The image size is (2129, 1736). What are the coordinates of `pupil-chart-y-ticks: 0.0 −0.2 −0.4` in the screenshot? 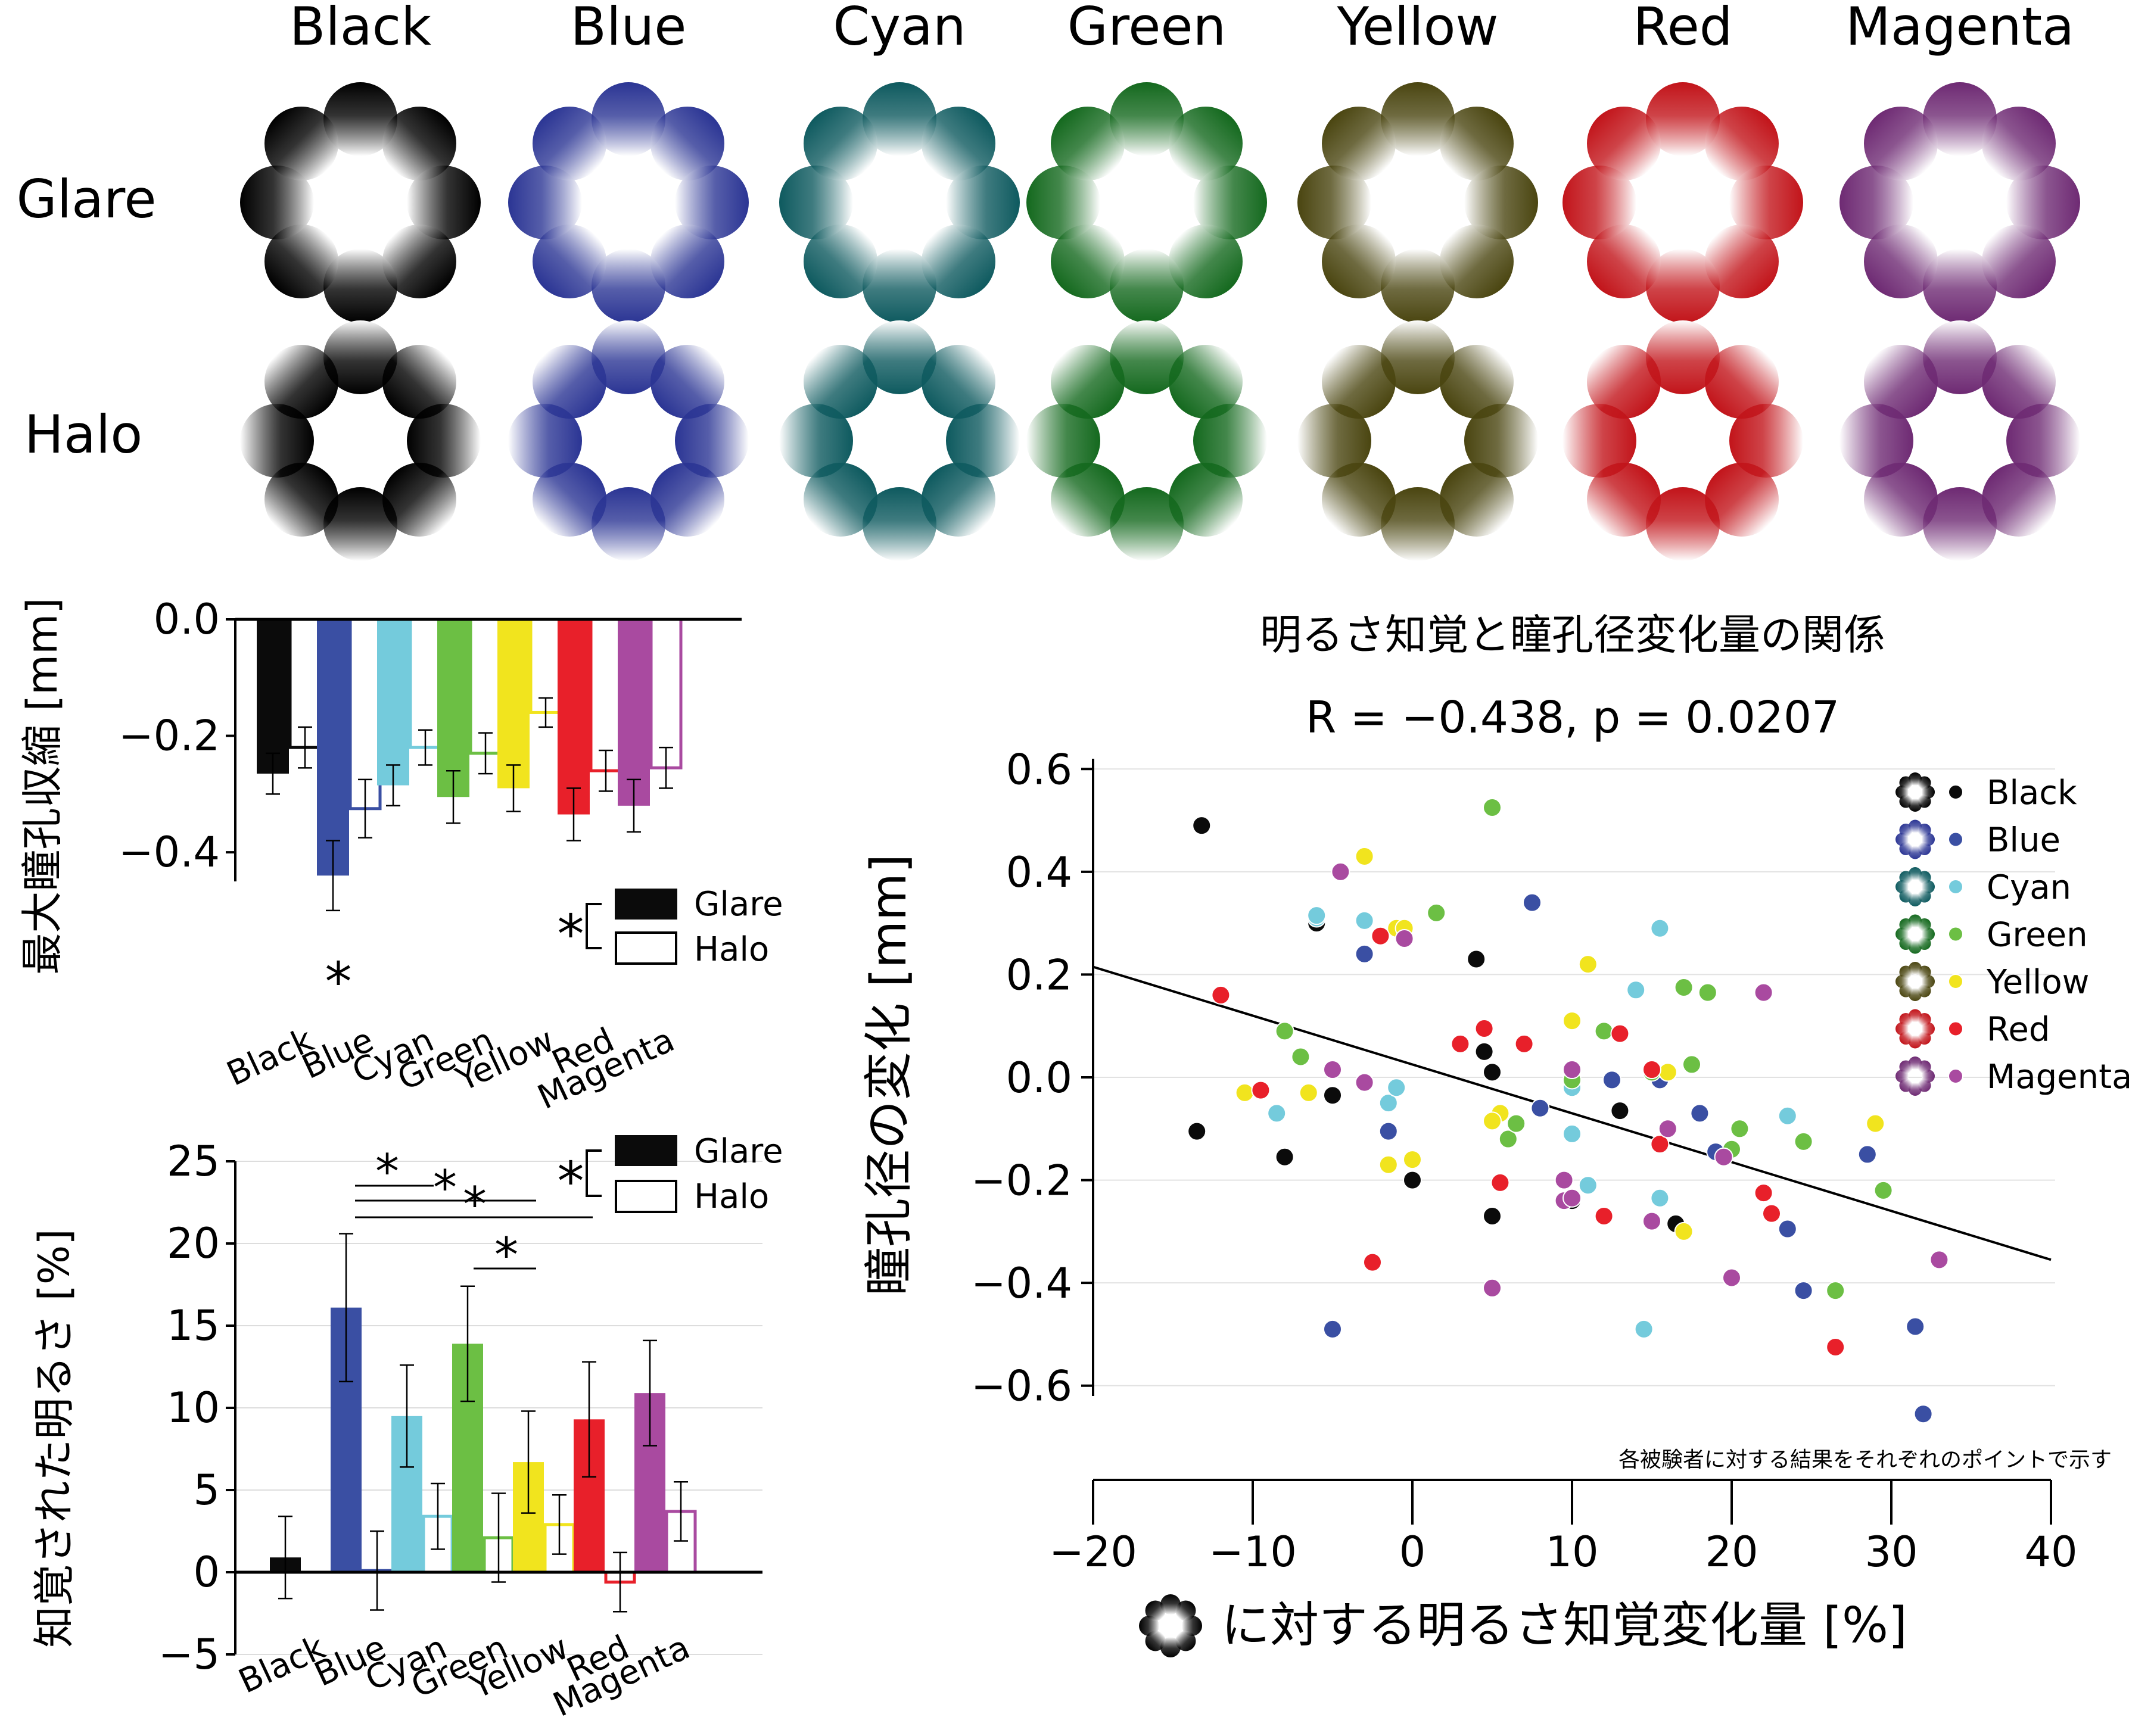 It's located at (177, 738).